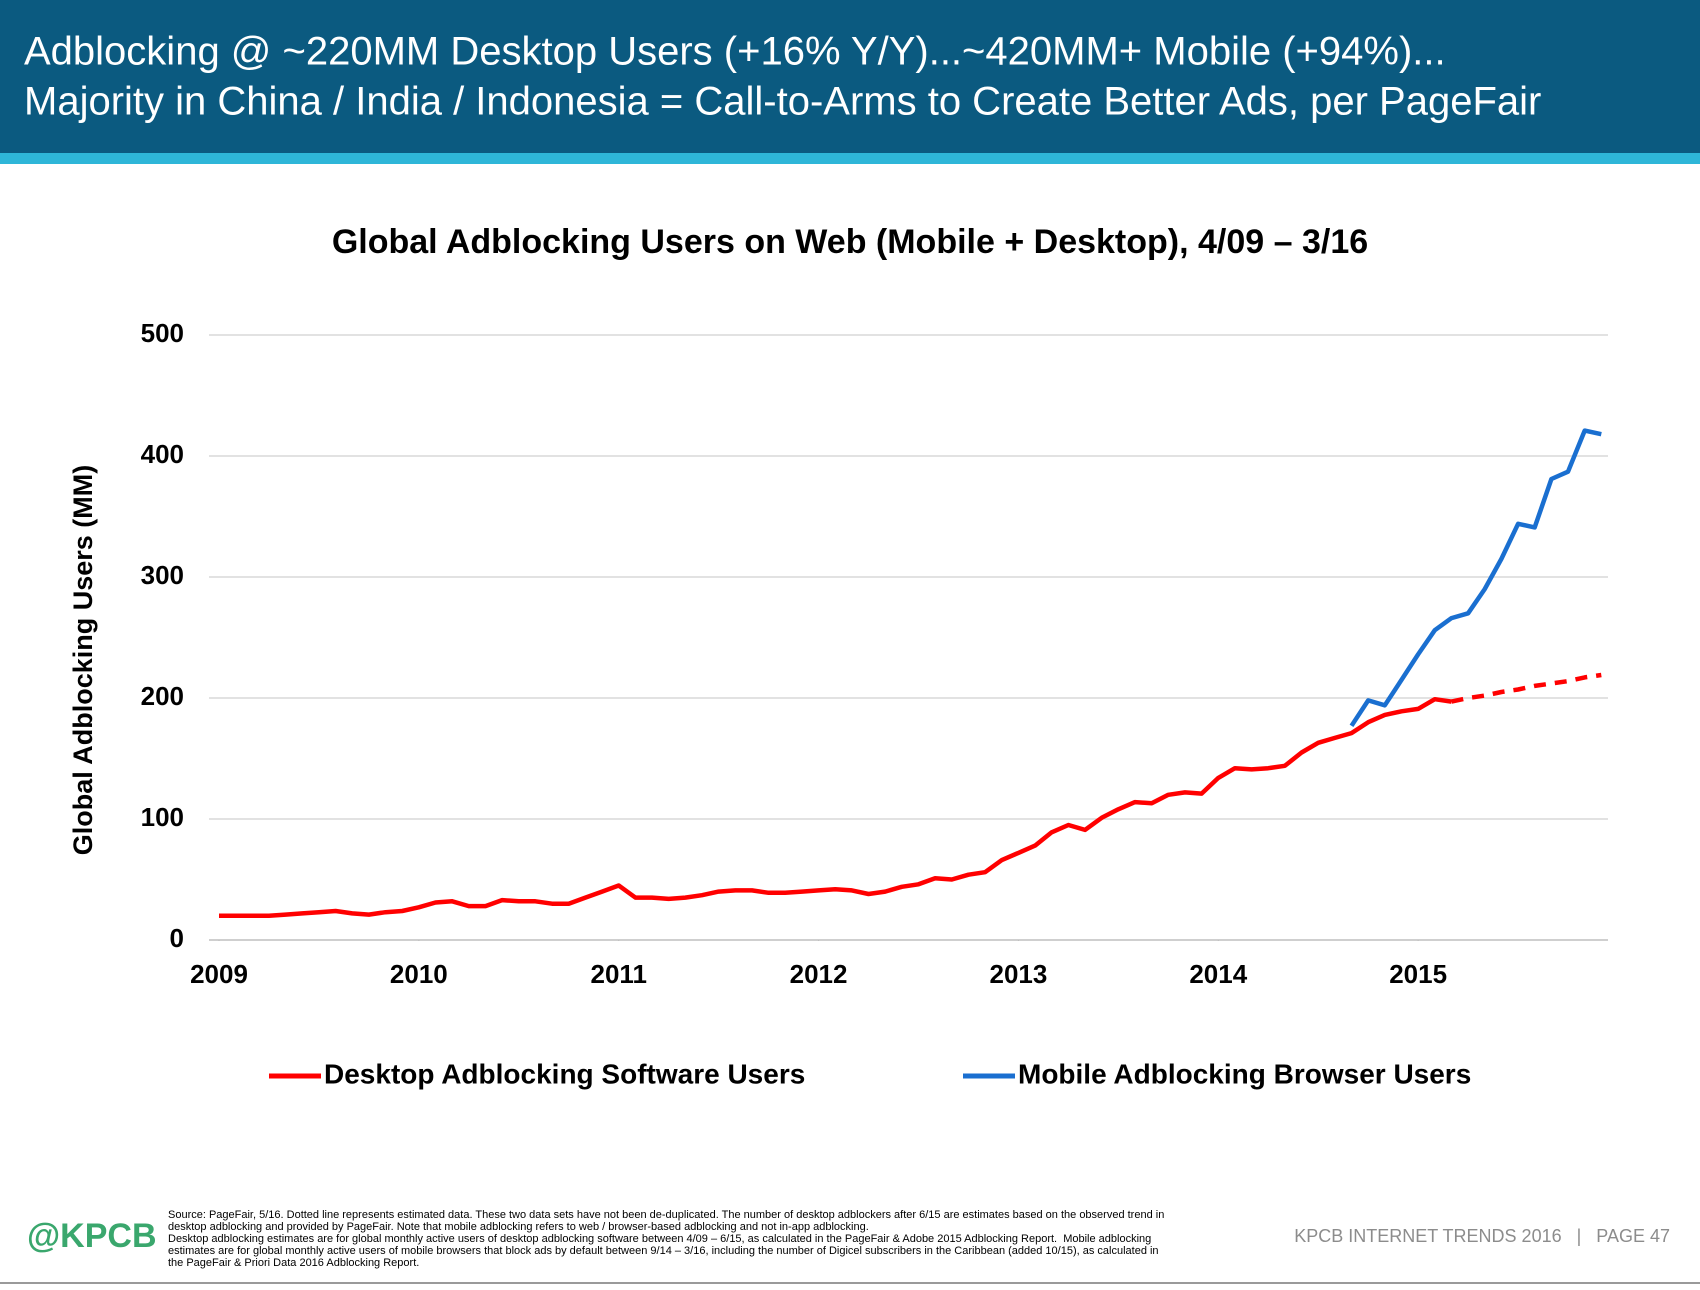  Describe the element at coordinates (162, 333) in the screenshot. I see `y-tick-label: 500` at that location.